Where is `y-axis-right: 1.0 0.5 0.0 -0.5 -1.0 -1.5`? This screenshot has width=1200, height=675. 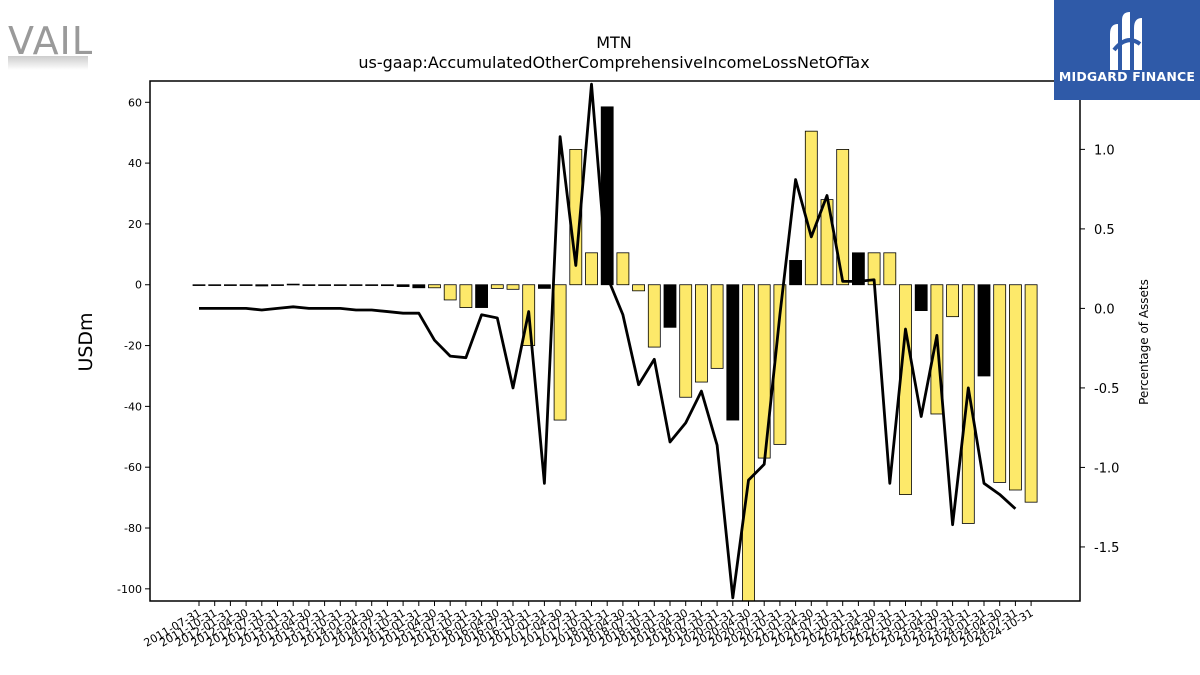
y-axis-right: 1.0 0.5 0.0 -0.5 -1.0 -1.5 is located at coordinates (1099, 349).